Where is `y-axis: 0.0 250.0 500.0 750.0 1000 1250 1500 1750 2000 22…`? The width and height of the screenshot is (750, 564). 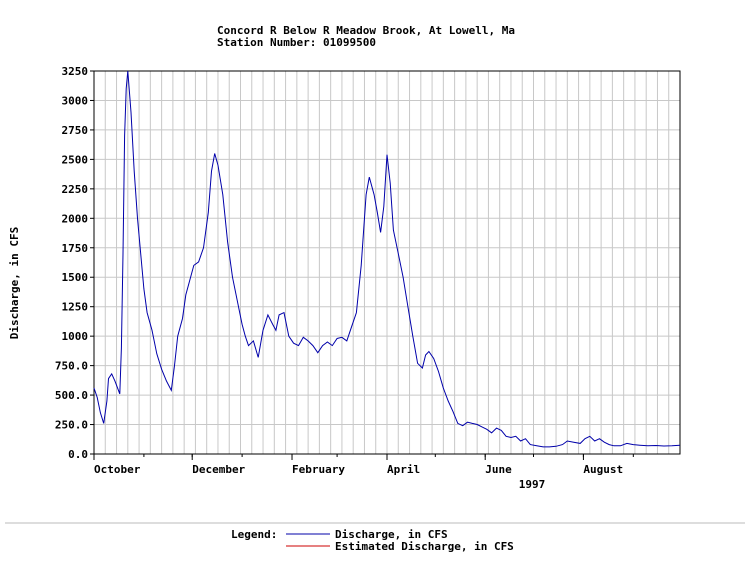 y-axis: 0.0 250.0 500.0 750.0 1000 1250 1500 1750 2000 22… is located at coordinates (74, 263).